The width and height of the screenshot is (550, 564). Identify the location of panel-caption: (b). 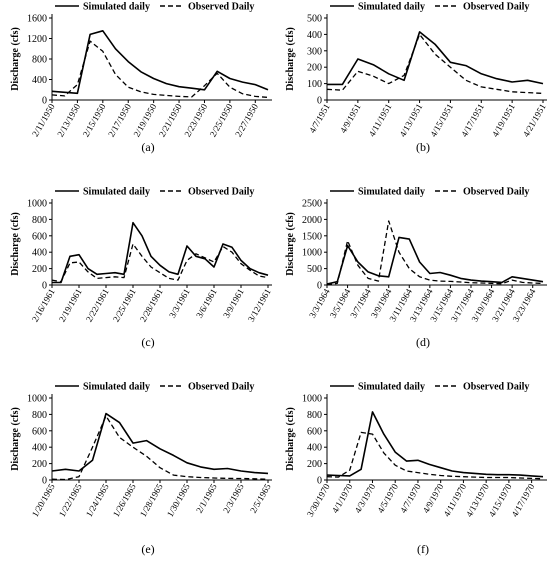
(423, 147).